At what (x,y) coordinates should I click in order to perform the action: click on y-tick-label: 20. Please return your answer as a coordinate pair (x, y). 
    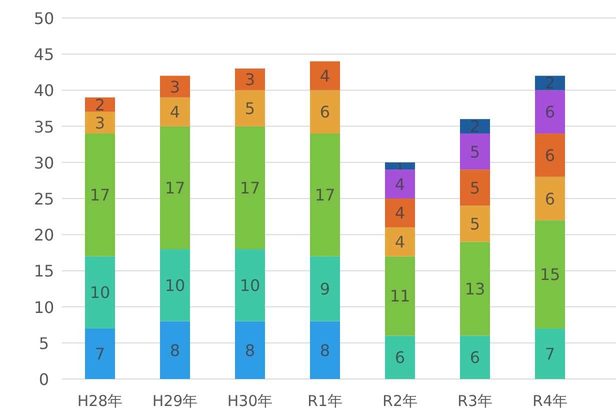
    Looking at the image, I should click on (44, 235).